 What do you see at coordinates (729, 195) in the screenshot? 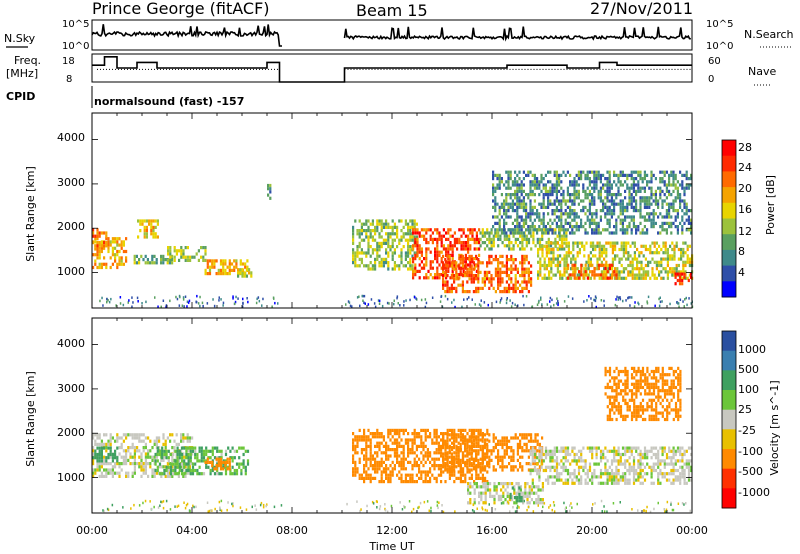
I see `power-colorbar-swatch` at bounding box center [729, 195].